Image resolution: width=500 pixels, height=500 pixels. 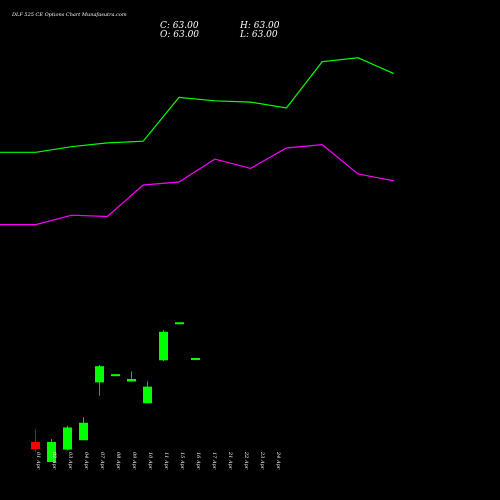 What do you see at coordinates (102, 461) in the screenshot?
I see `x-tick-label: 07 Apr` at bounding box center [102, 461].